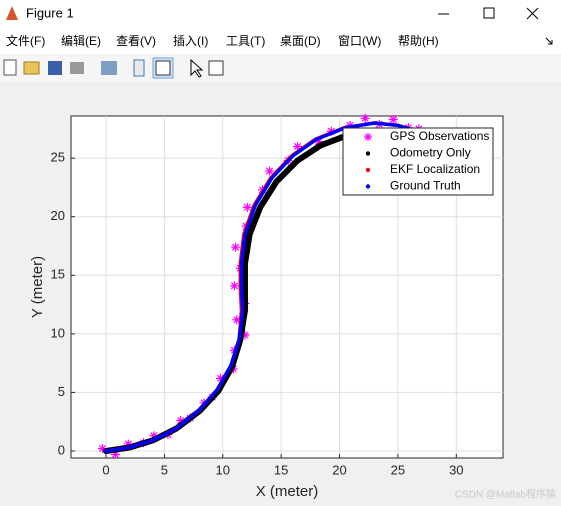 This screenshot has width=561, height=506. I want to click on menu-items: 文件(F) 编辑(E) 查看(V) 插入(I) 工具(T) 桌面(D) 窗口(W) 帮助(H), so click(222, 40).